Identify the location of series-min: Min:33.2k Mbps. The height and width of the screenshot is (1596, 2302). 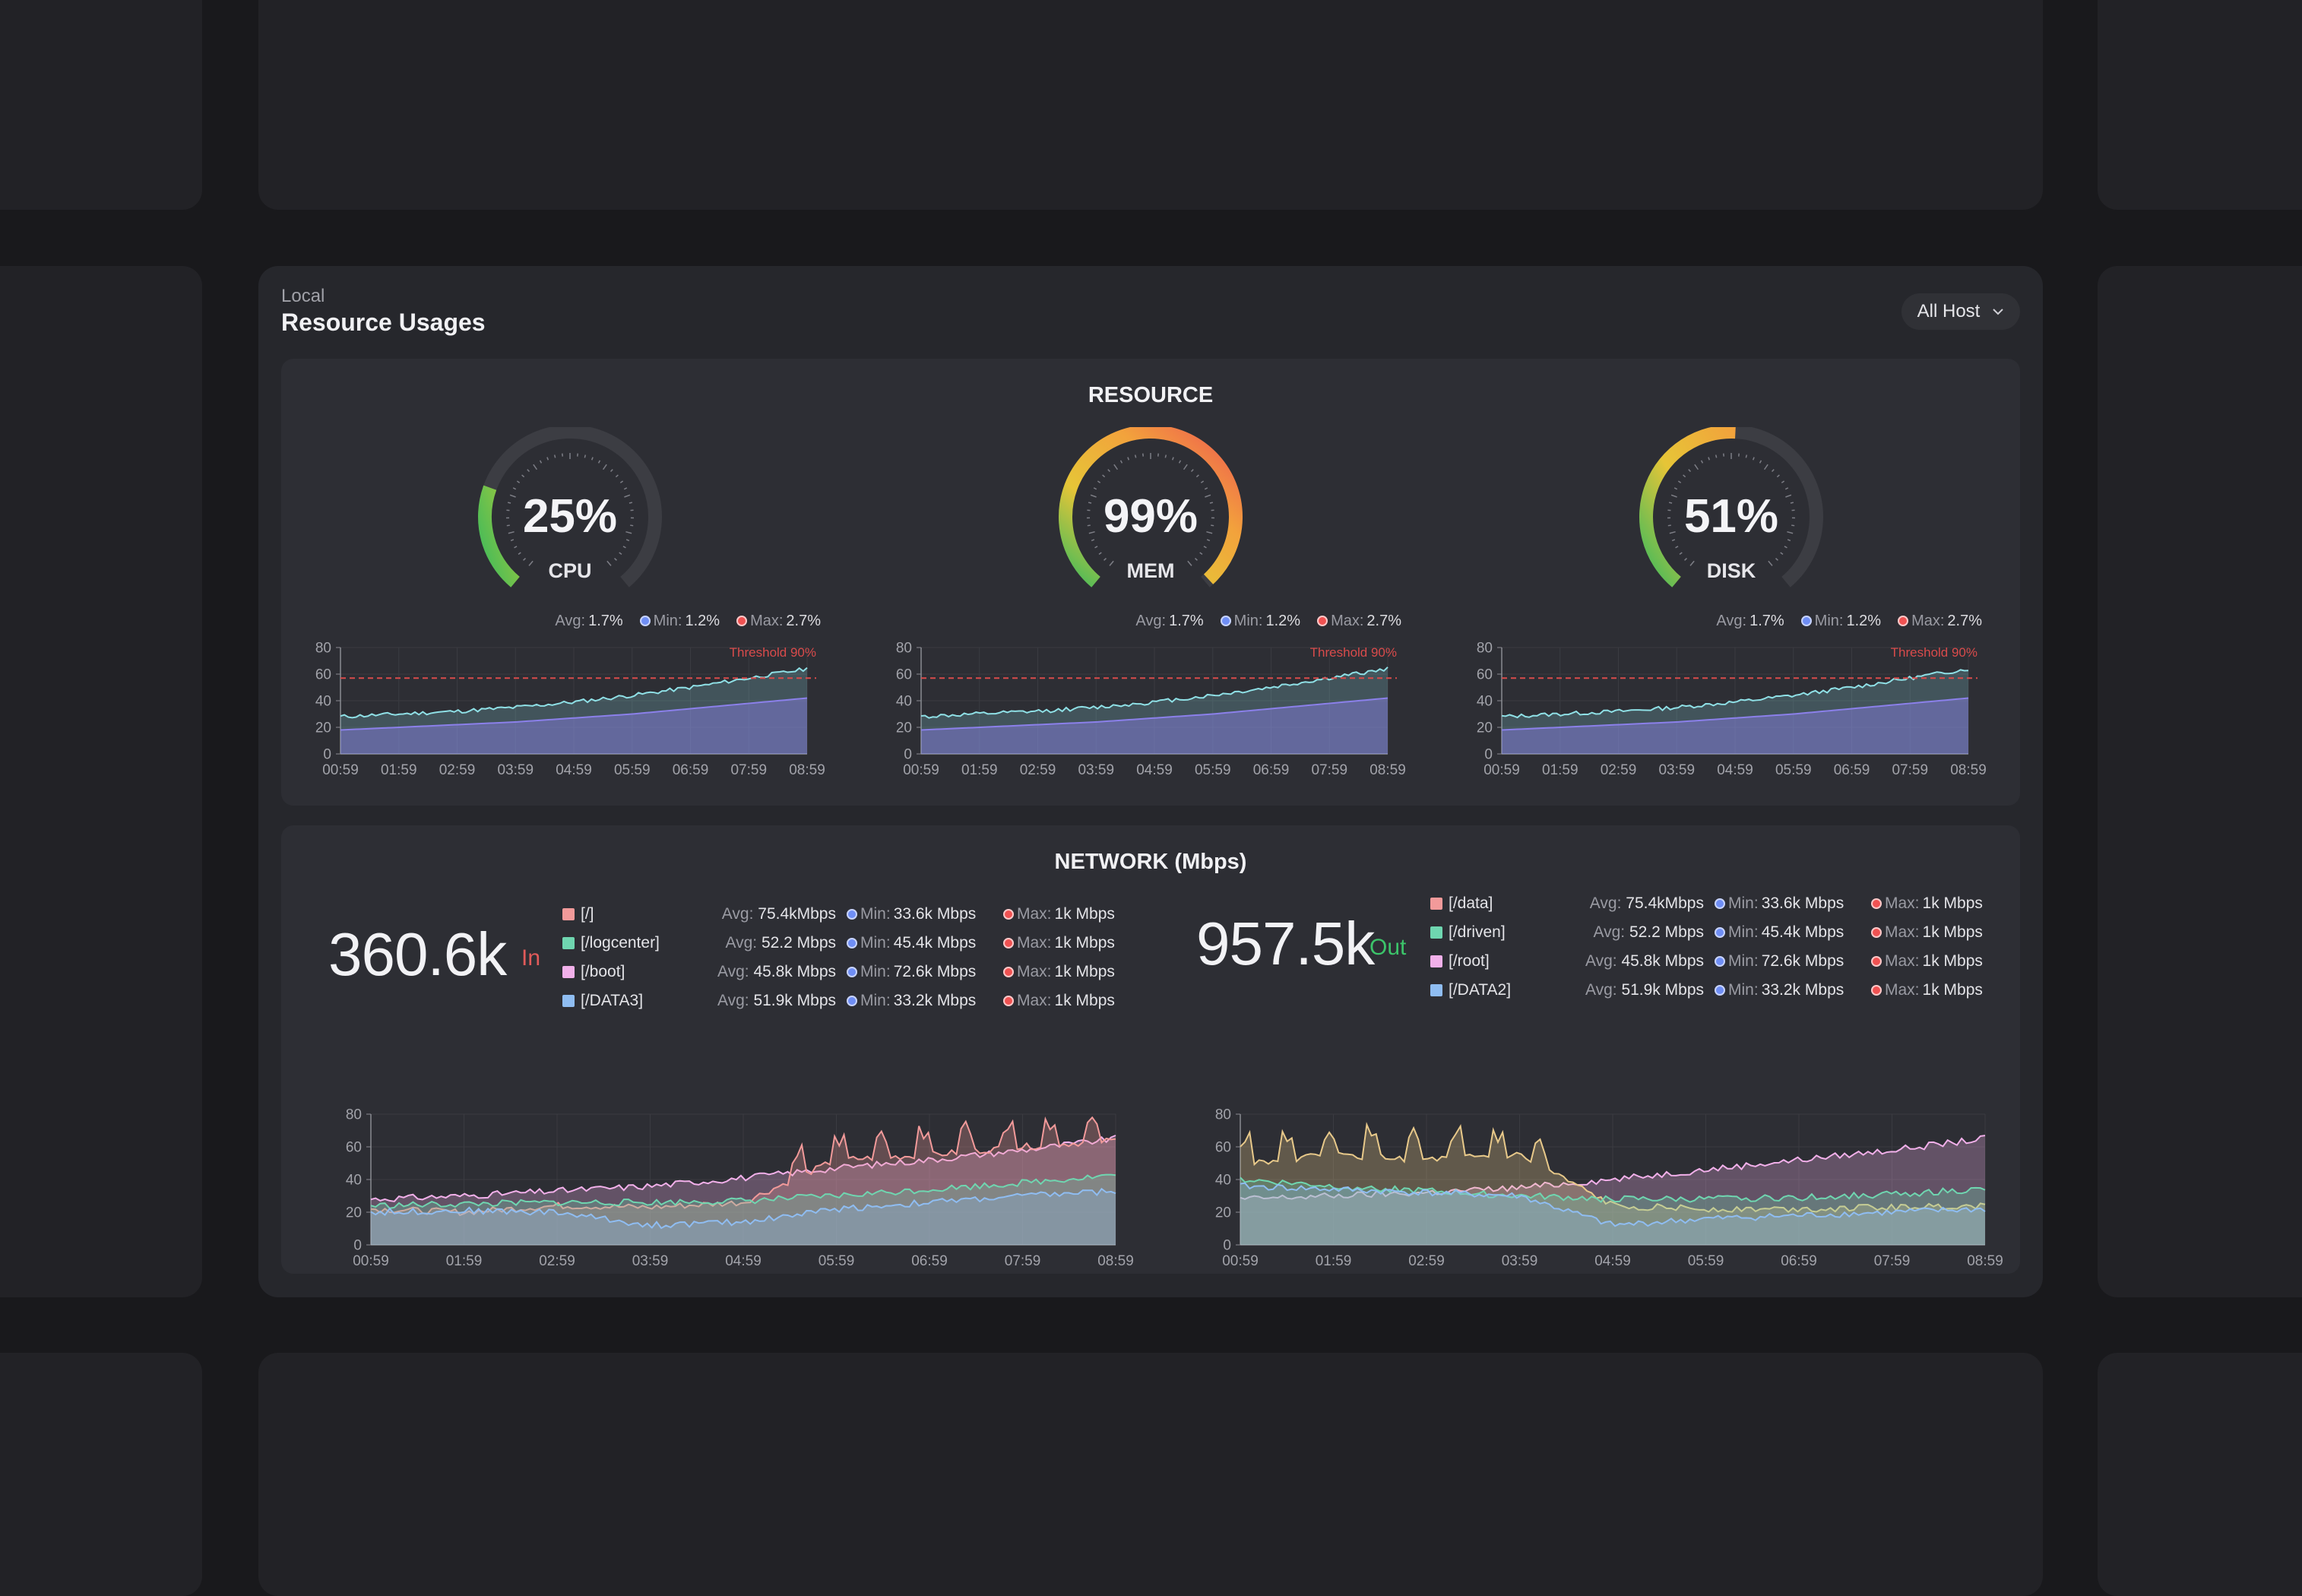
(1779, 990).